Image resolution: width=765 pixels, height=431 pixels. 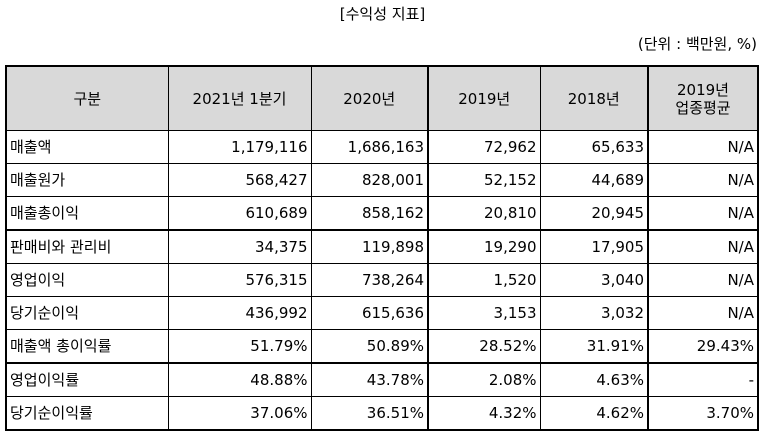 What do you see at coordinates (382, 14) in the screenshot?
I see `table-title: [수익성 지표]` at bounding box center [382, 14].